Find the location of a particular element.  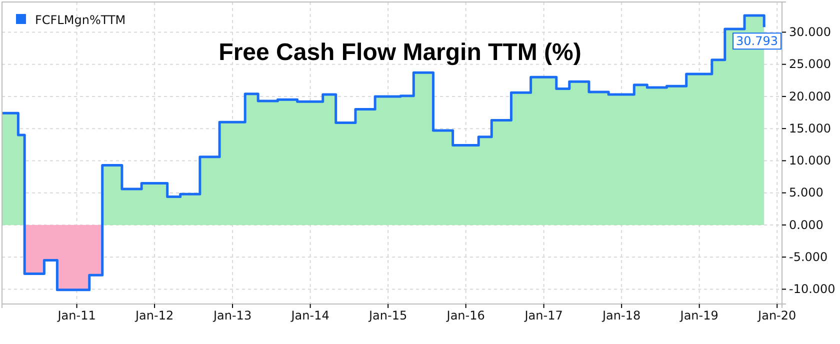

x-tick-label: Jan-13 is located at coordinates (232, 315).